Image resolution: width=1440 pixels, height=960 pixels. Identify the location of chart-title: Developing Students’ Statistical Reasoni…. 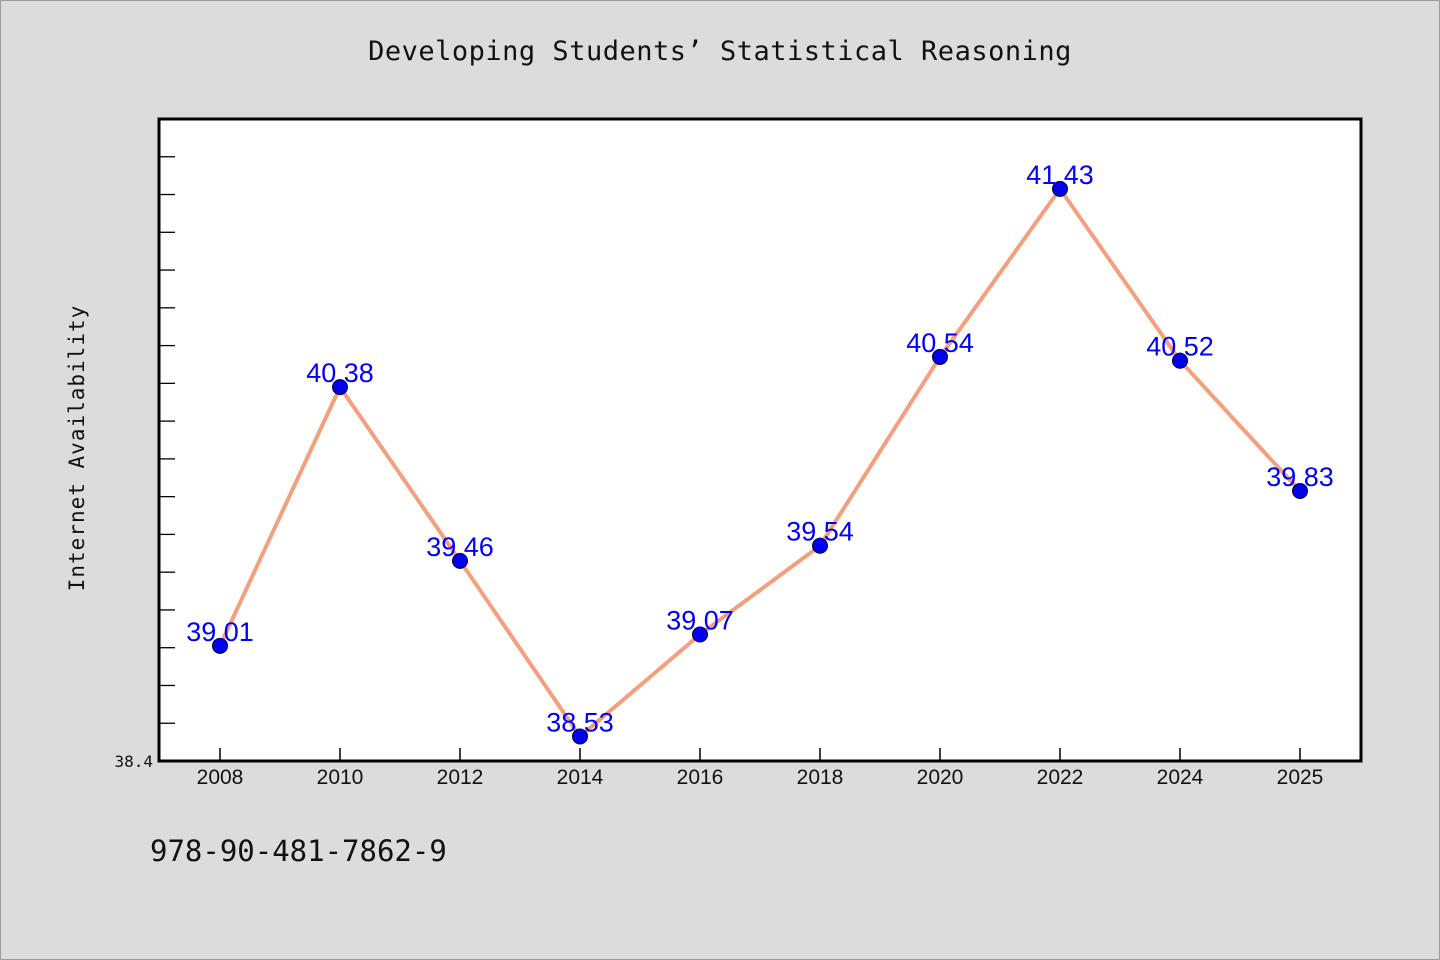
(720, 51).